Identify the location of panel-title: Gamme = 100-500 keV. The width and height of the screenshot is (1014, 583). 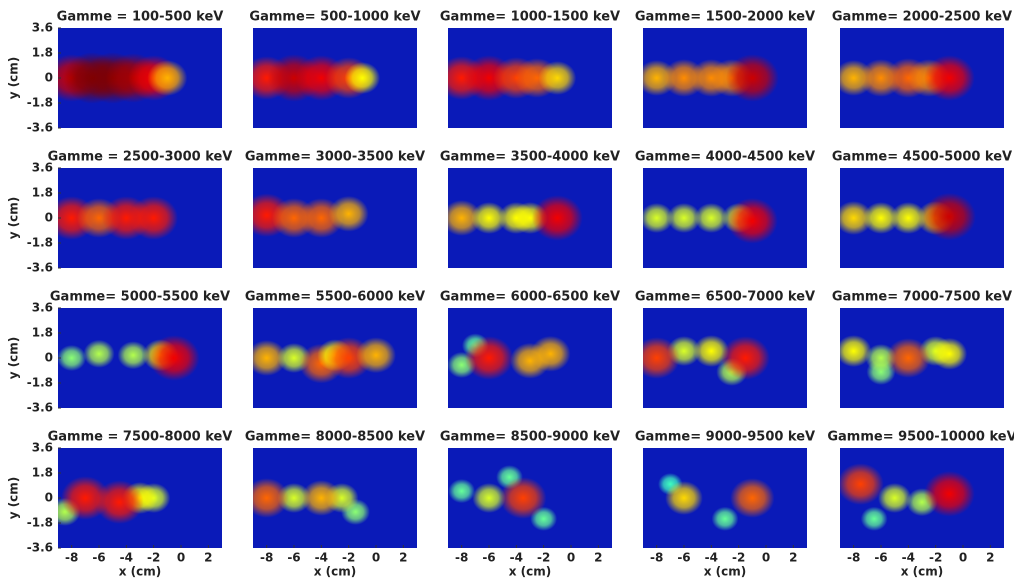
(140, 17).